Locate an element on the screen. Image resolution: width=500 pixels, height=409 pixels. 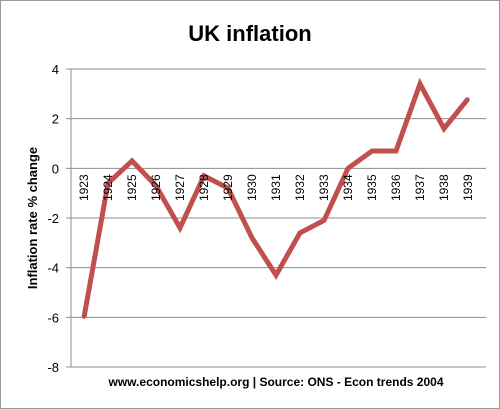
x-tick-label: 1924 is located at coordinates (108, 187).